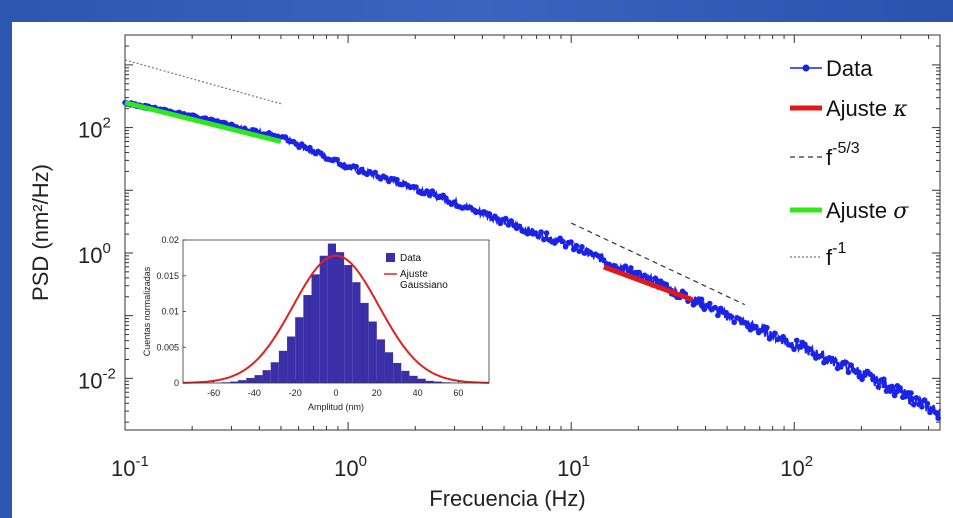 The width and height of the screenshot is (953, 518). Describe the element at coordinates (335, 393) in the screenshot. I see `inset-x-tick-label: 0` at that location.